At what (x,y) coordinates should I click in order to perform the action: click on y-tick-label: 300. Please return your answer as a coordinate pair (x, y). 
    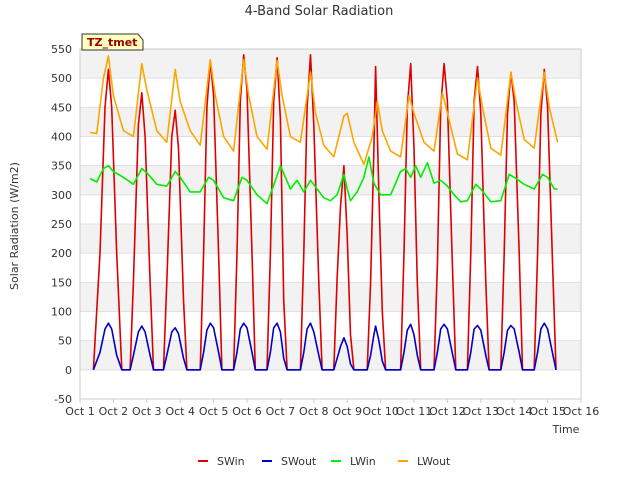
    Looking at the image, I should click on (61, 195).